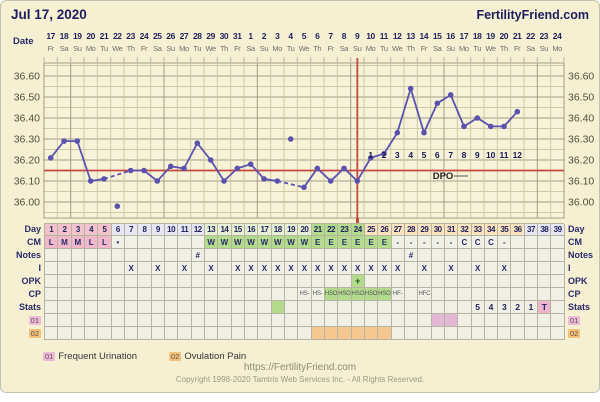  Describe the element at coordinates (411, 333) in the screenshot. I see `cell-s02-day28` at that location.